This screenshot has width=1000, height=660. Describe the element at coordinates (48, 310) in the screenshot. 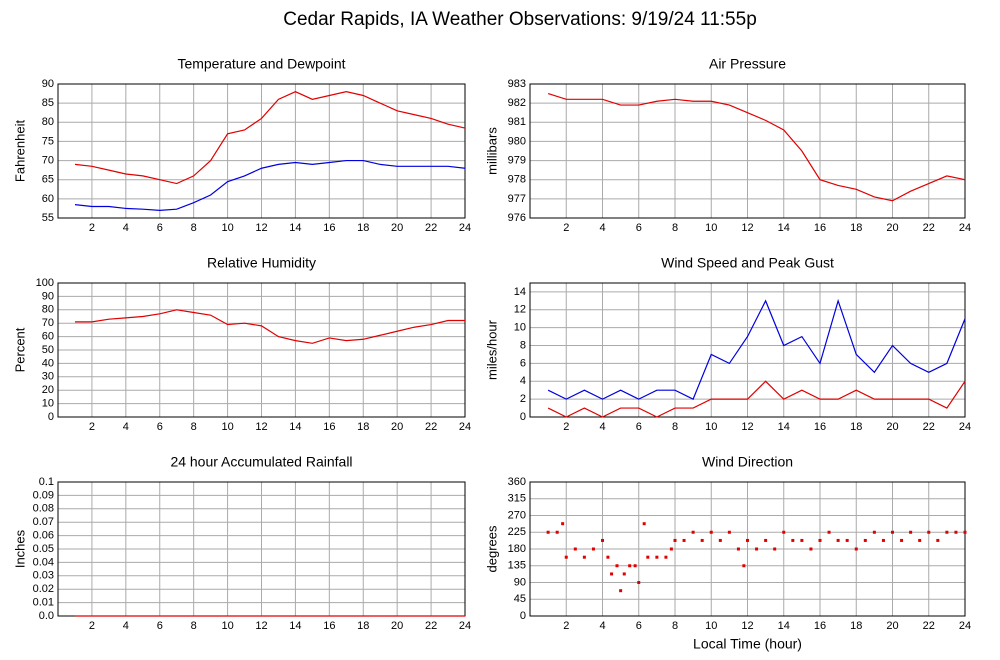

I see `y-tick-label: 80` at that location.